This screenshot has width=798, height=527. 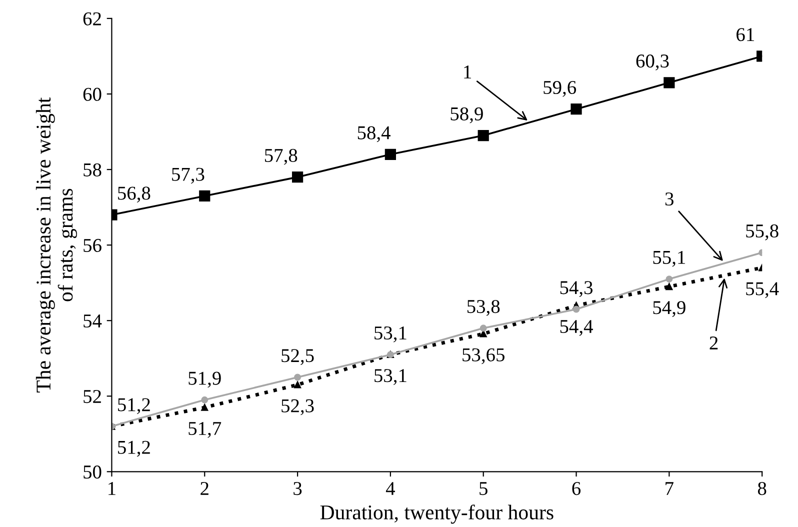 I want to click on data-label: 54,9, so click(x=669, y=309).